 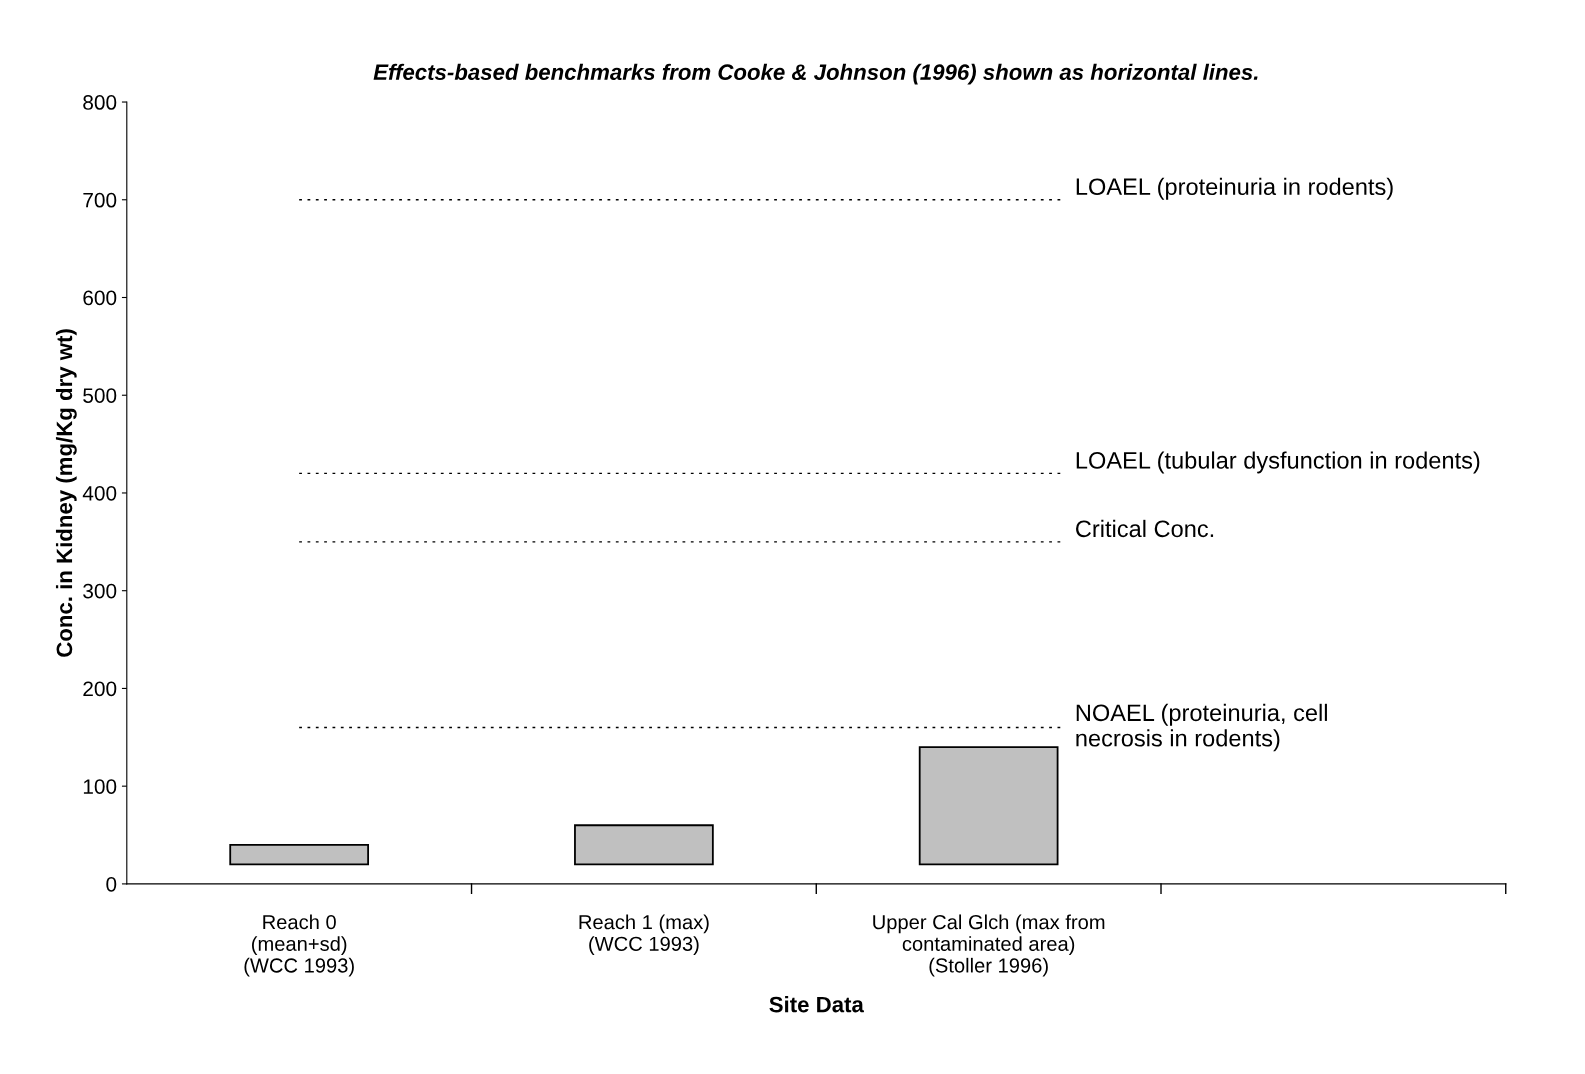 I want to click on x-axis-title: Site Data, so click(x=816, y=1004).